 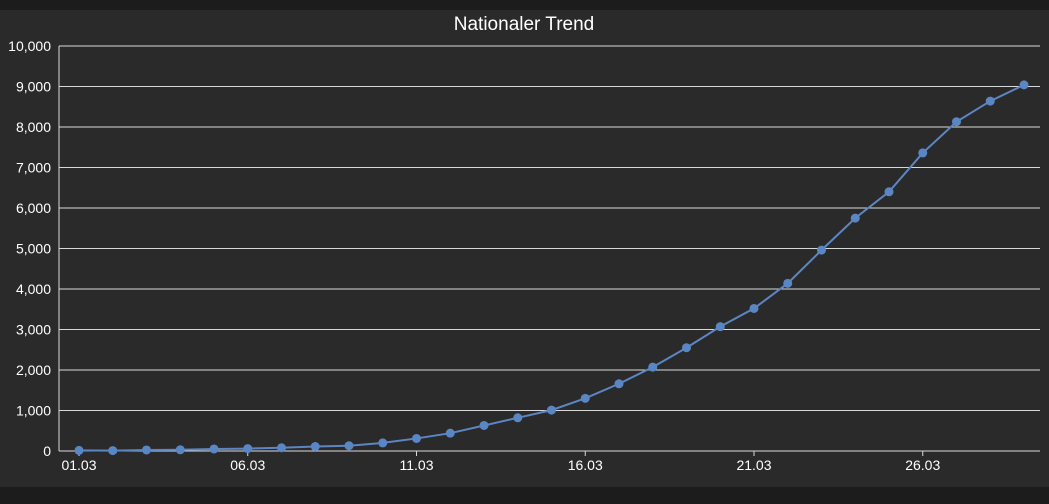 I want to click on y-tick-label: 9,000, so click(x=33, y=87).